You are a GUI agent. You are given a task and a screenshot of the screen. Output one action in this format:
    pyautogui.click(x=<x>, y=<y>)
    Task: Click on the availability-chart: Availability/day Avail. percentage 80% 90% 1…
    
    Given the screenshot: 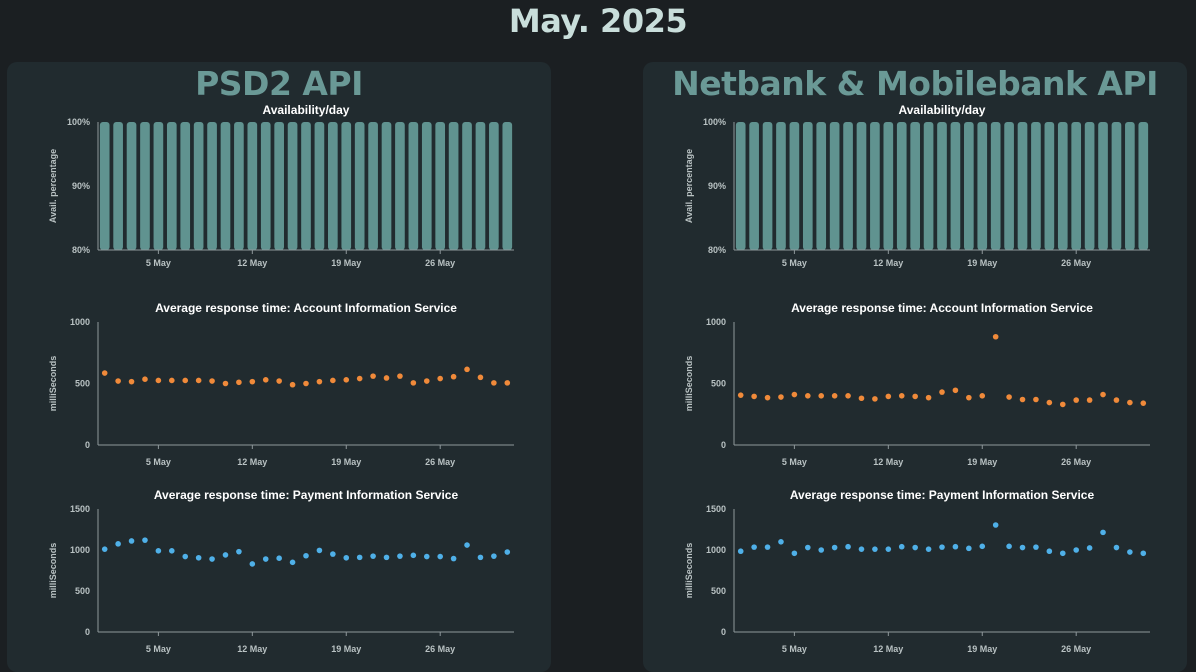 What is the action you would take?
    pyautogui.click(x=917, y=185)
    